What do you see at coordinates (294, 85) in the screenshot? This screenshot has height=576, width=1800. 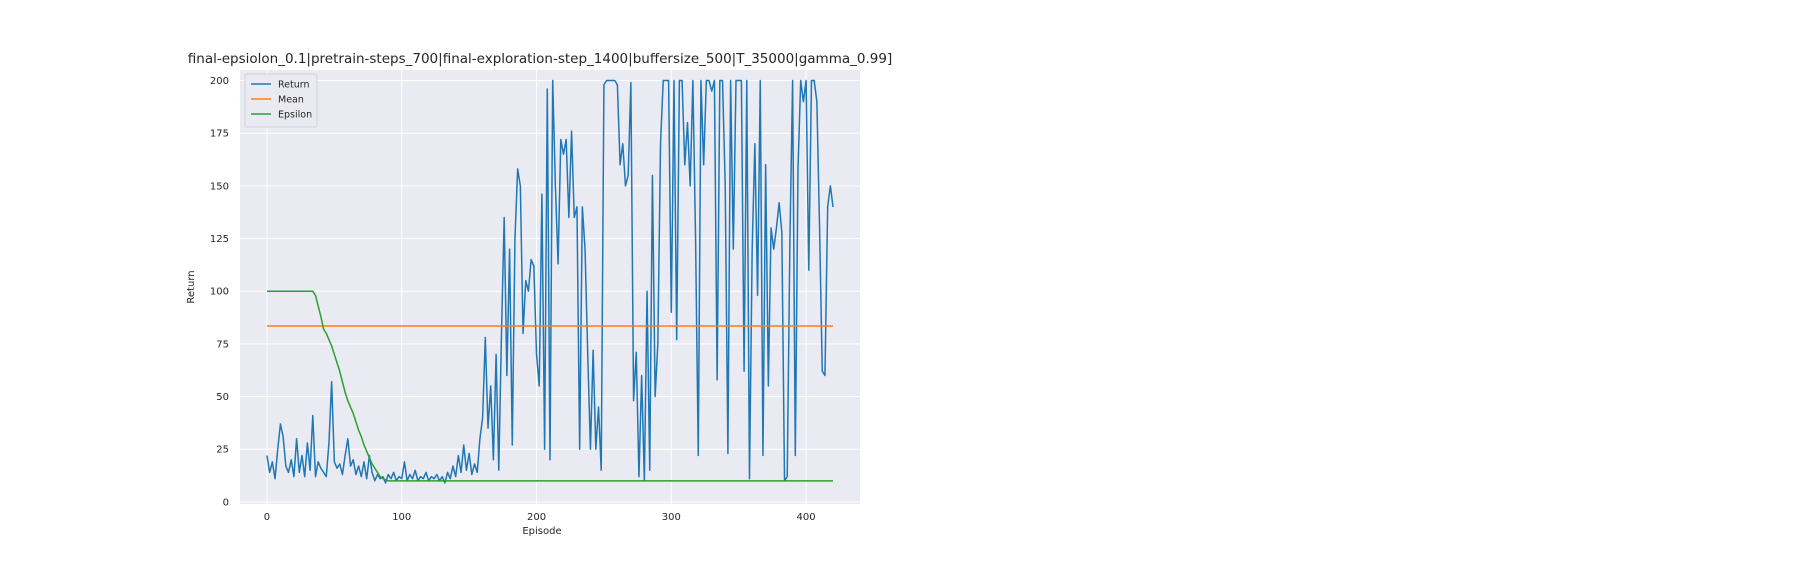 I see `legend-label: Return` at bounding box center [294, 85].